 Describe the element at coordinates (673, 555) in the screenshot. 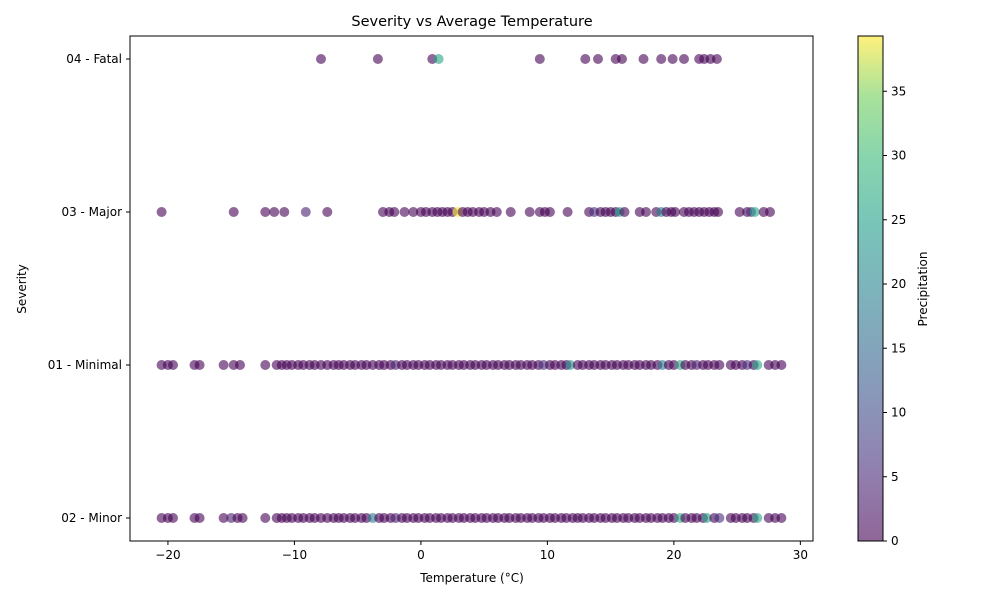

I see `x-tick-label: 20` at that location.